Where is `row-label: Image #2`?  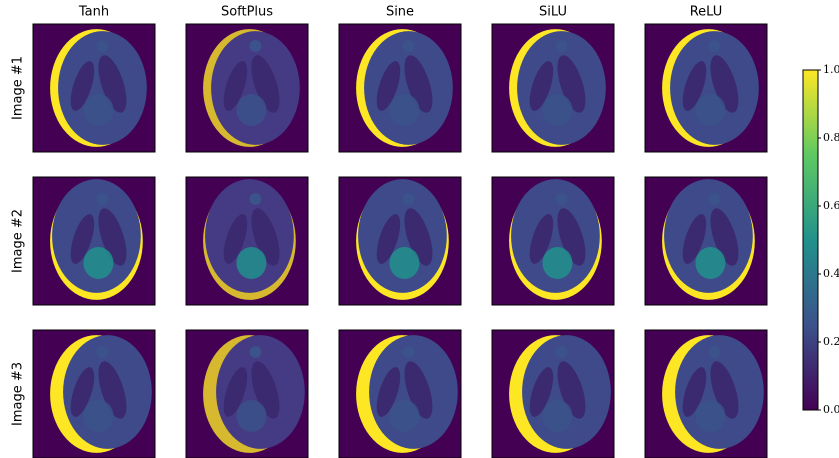 row-label: Image #2 is located at coordinates (18, 241).